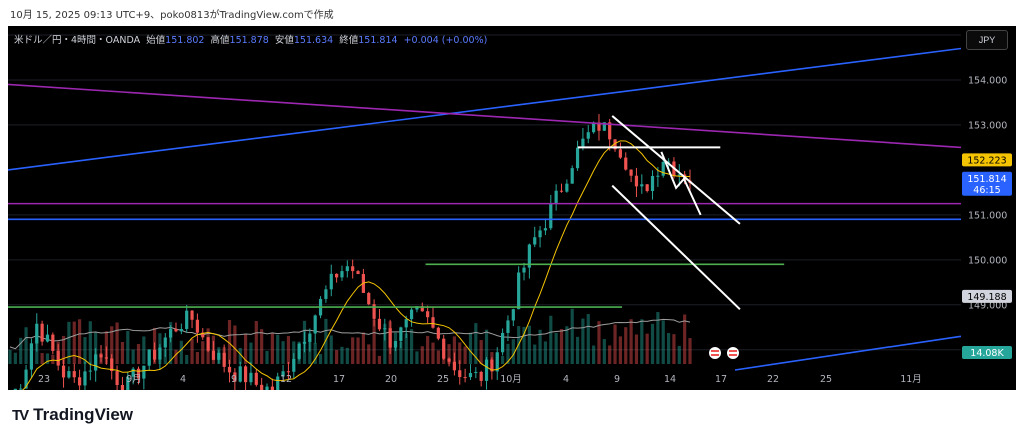 This screenshot has width=1024, height=441. What do you see at coordinates (156, 40) in the screenshot?
I see `open-label: 始値` at bounding box center [156, 40].